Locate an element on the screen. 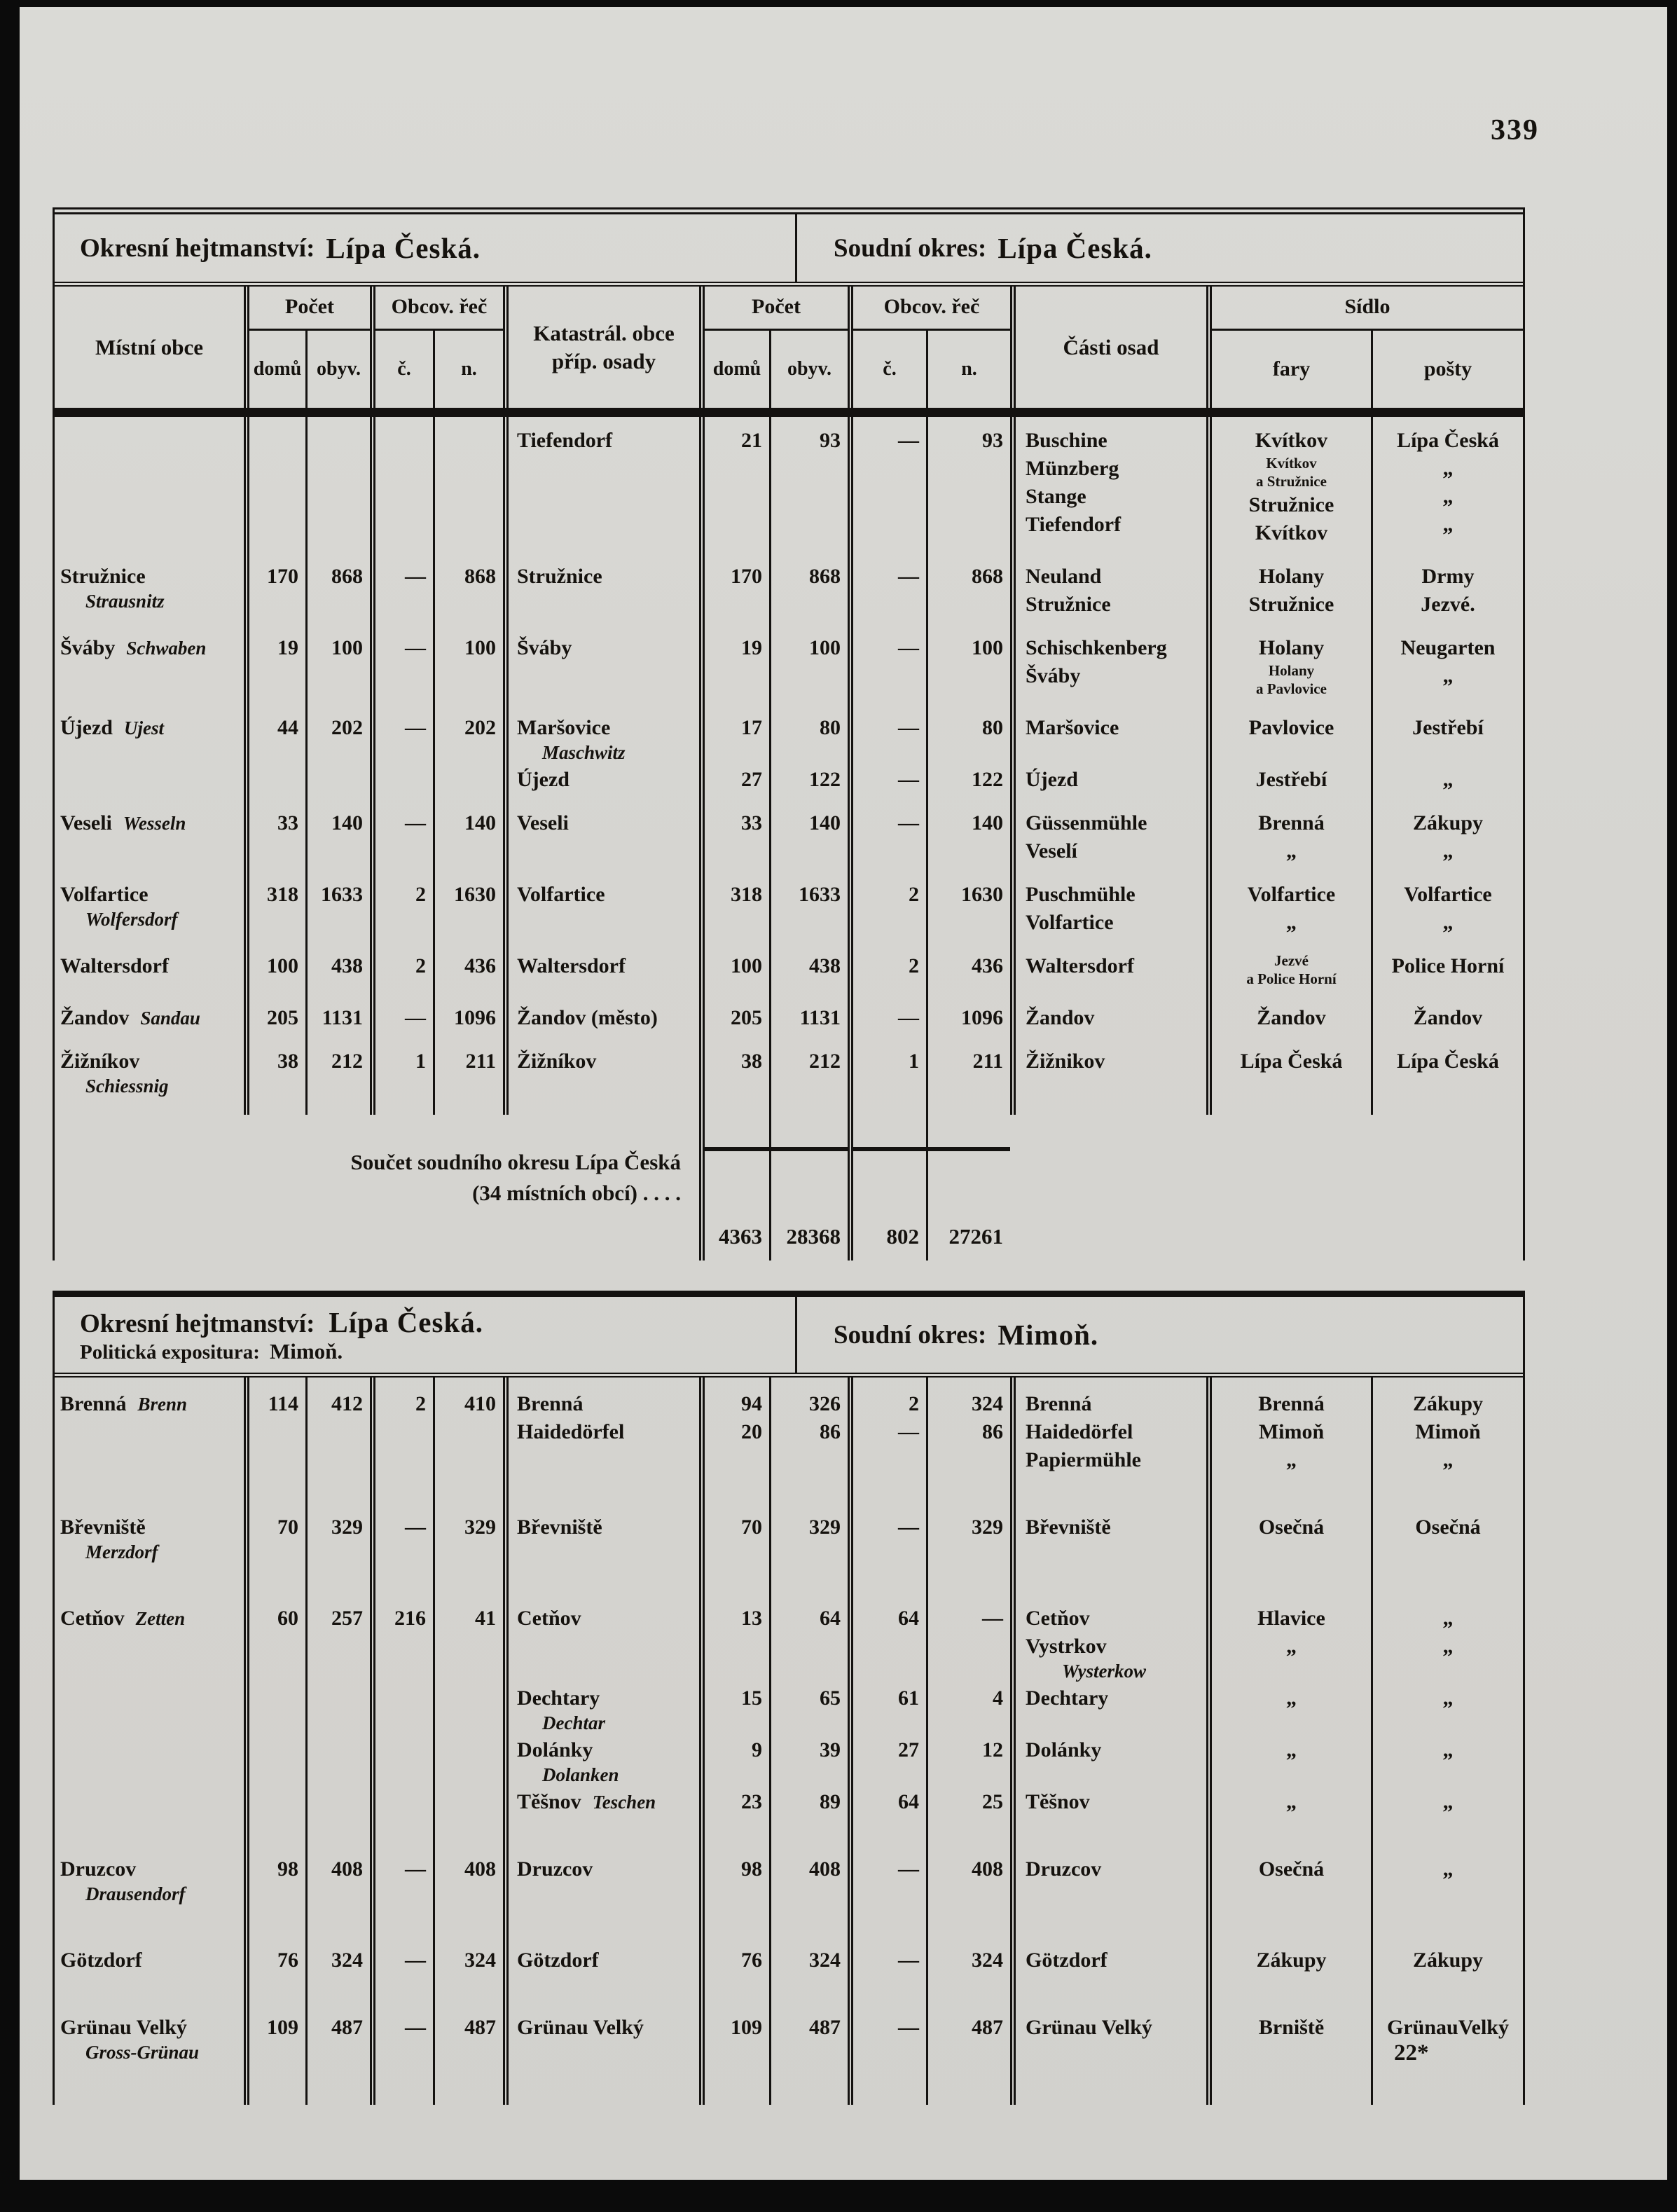 Image resolution: width=1677 pixels, height=2212 pixels. cell-posty: Neugarten „ is located at coordinates (1447, 674).